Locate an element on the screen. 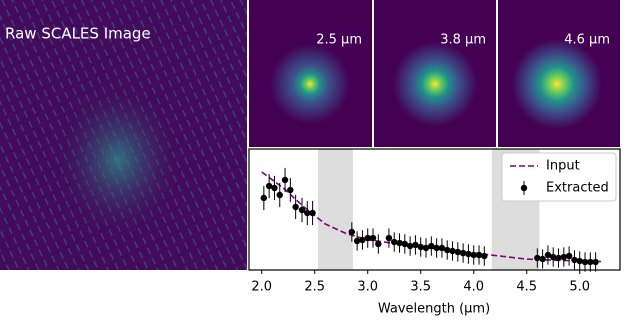  x-tick-label: 3.0 is located at coordinates (367, 287).